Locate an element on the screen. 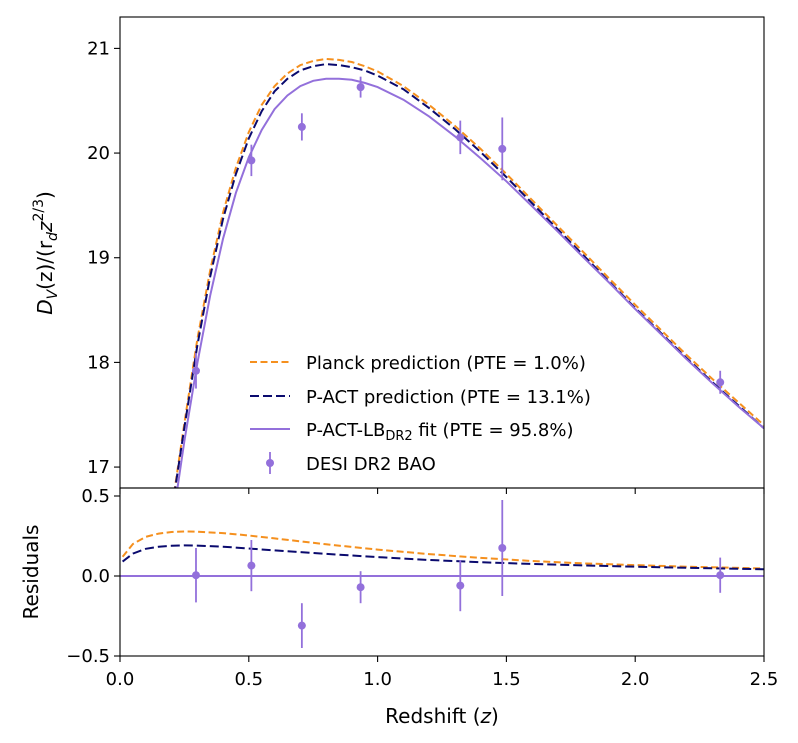 Image resolution: width=798 pixels, height=743 pixels. legend-desi-label: DESI DR2 BAO is located at coordinates (371, 464).